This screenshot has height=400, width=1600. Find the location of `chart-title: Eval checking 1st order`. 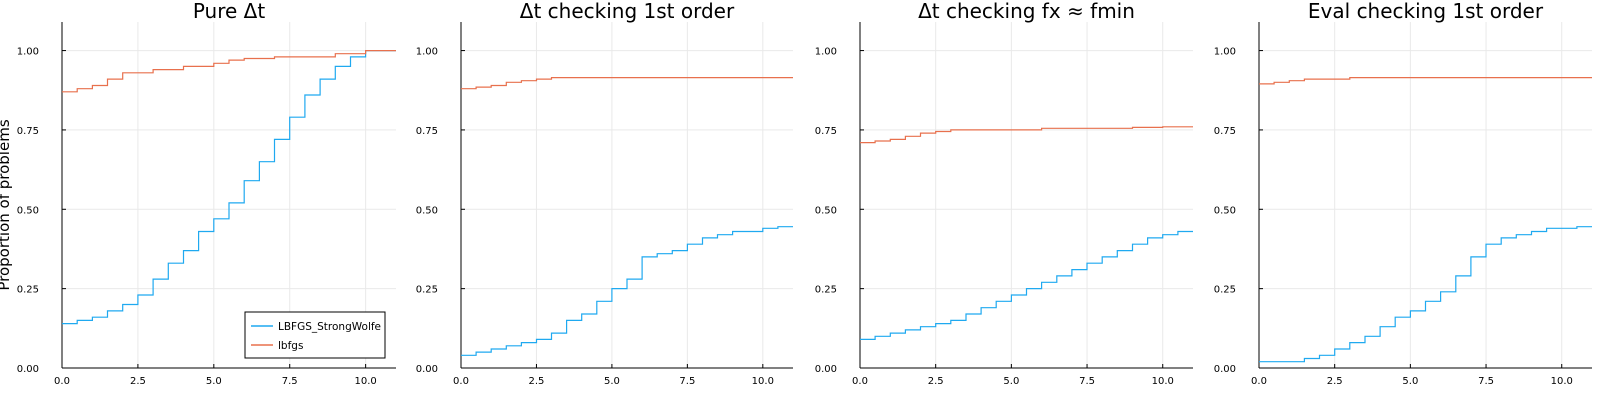

chart-title: Eval checking 1st order is located at coordinates (1426, 11).